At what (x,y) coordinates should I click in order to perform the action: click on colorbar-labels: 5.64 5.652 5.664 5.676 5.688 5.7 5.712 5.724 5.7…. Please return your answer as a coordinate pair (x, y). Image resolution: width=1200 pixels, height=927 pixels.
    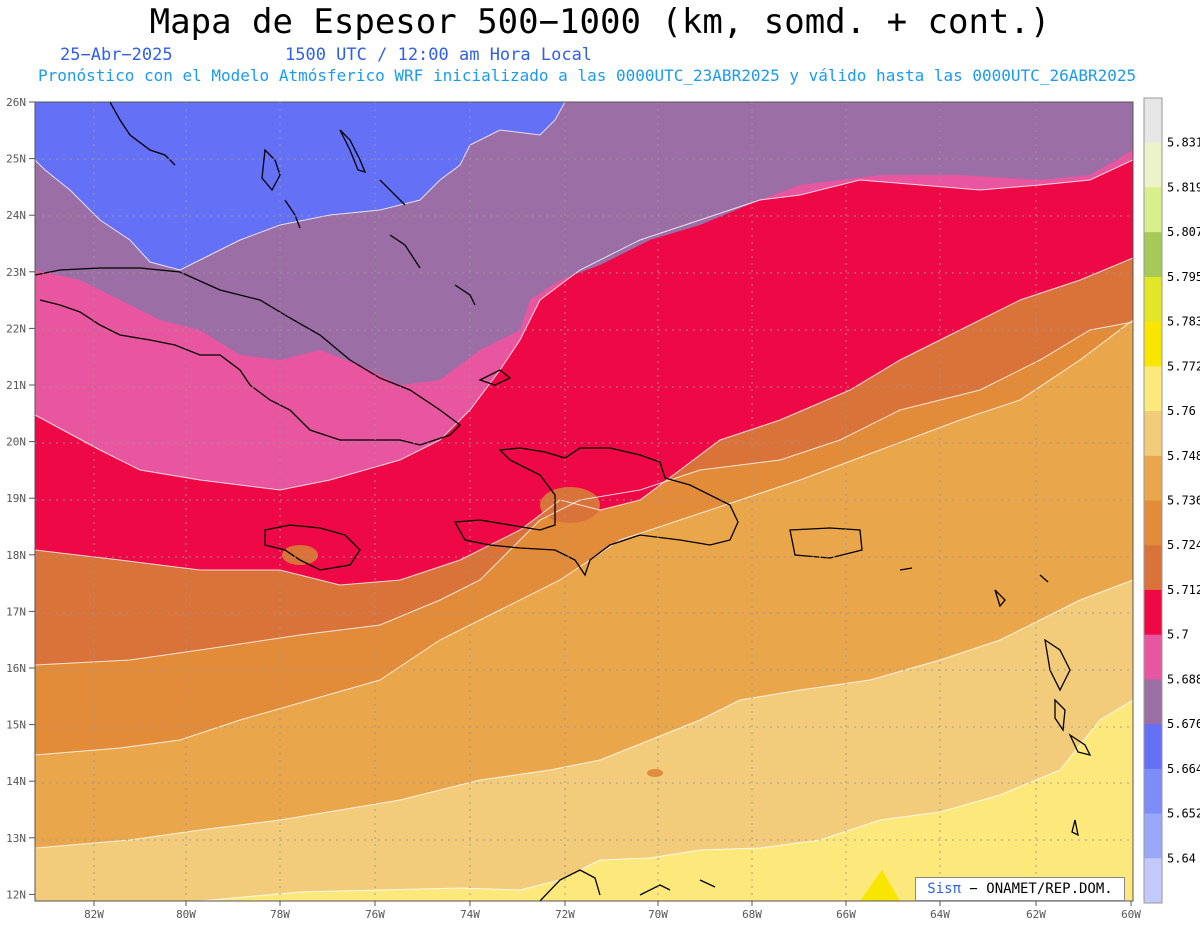
    Looking at the image, I should click on (1183, 501).